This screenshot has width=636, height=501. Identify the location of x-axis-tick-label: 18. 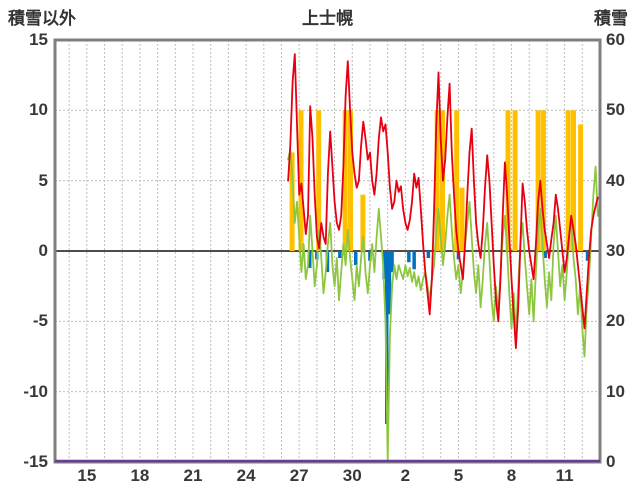
(140, 475).